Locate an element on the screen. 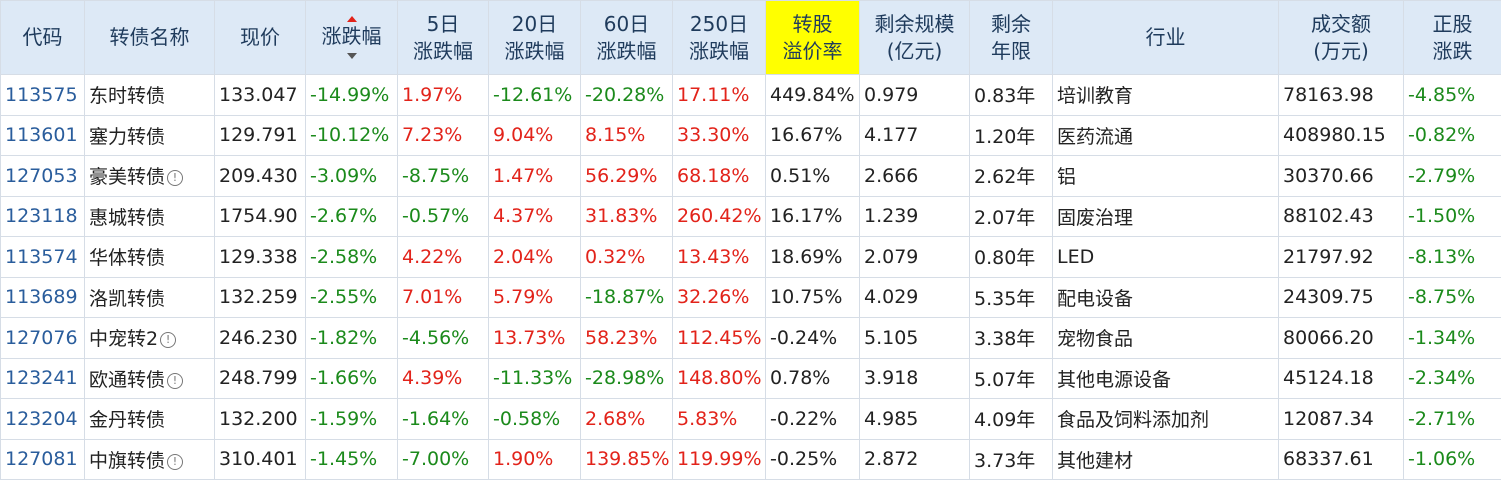  cell-premium: 0.78% is located at coordinates (812, 378).